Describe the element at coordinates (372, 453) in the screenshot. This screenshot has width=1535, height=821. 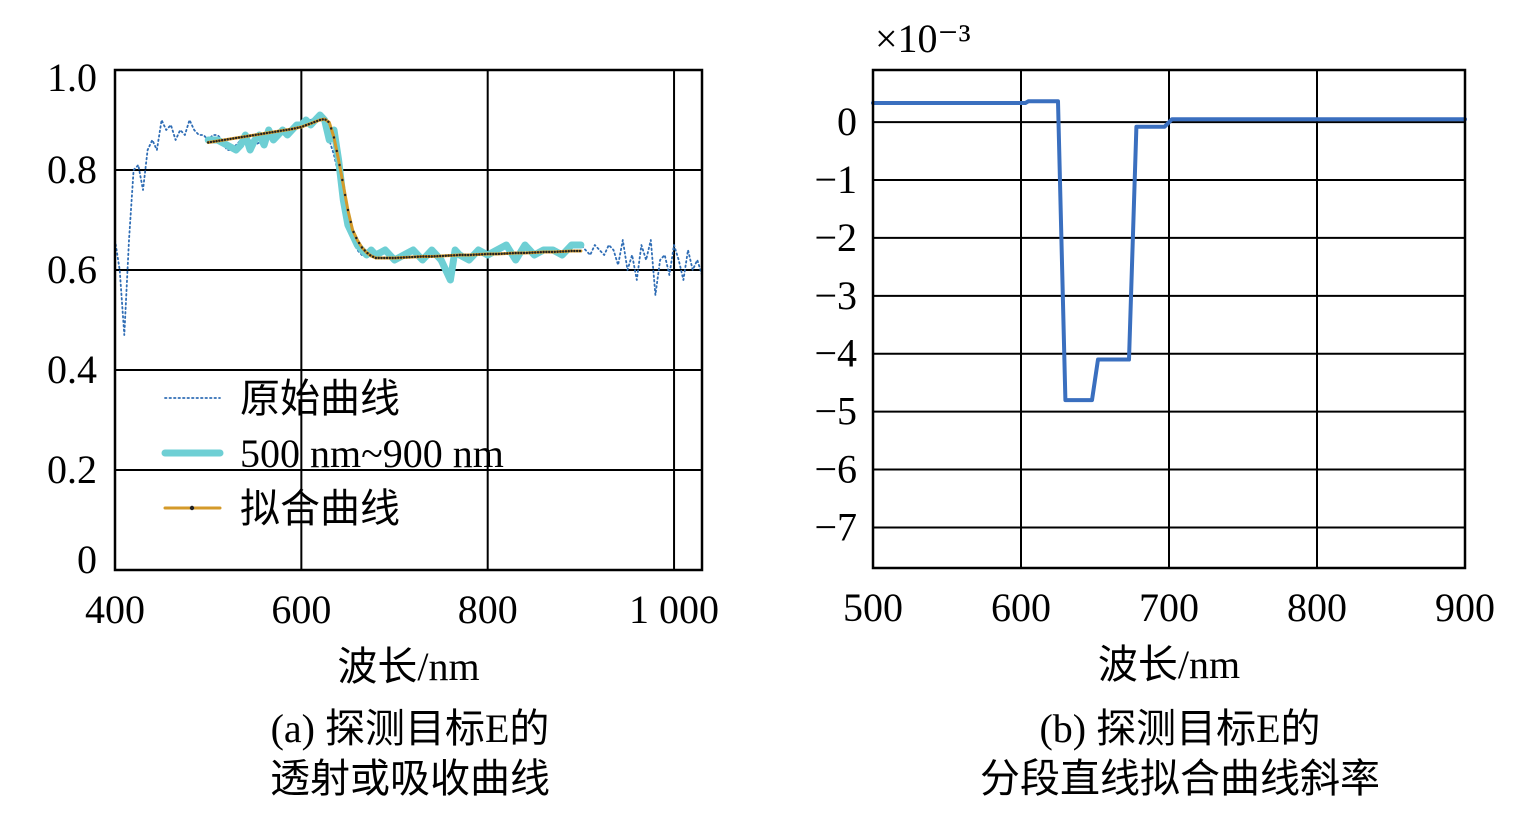
I see `legend-label-2: 500 nm~900 nm` at that location.